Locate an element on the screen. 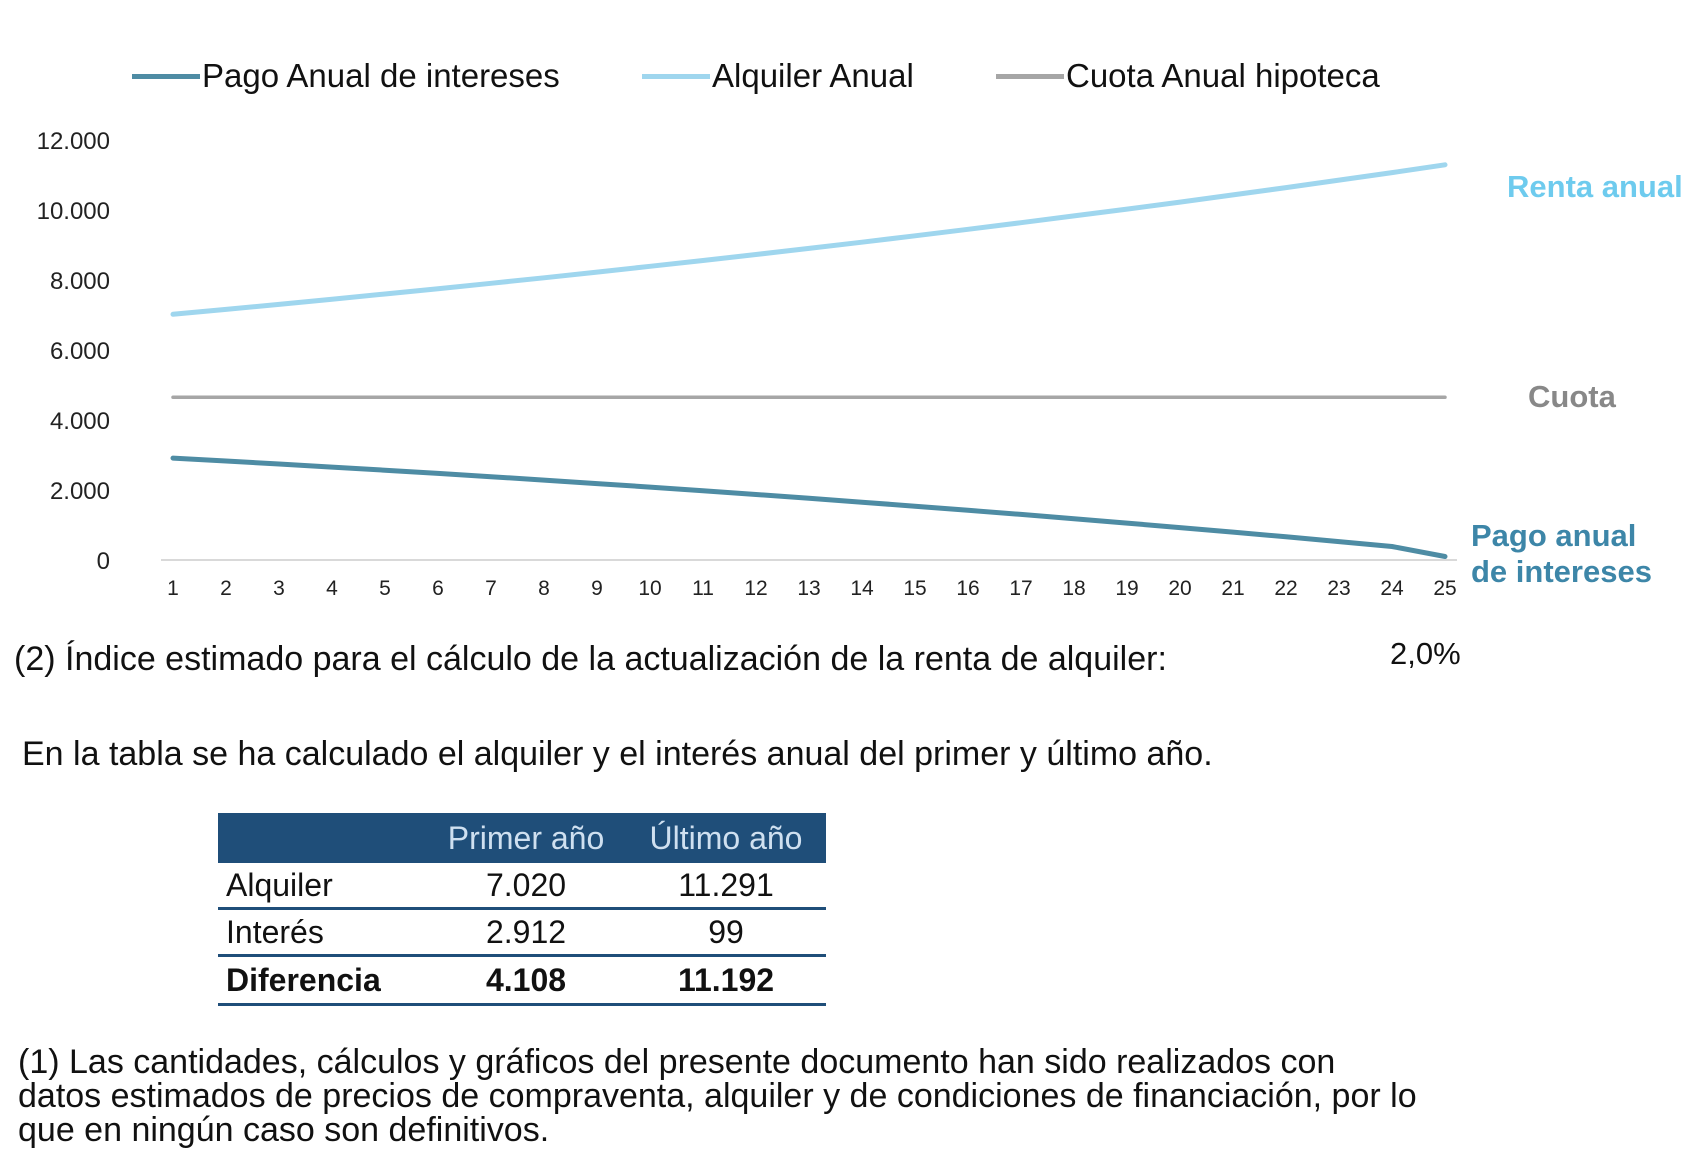 The image size is (1706, 1156). x-tick-label: 10 is located at coordinates (649, 588).